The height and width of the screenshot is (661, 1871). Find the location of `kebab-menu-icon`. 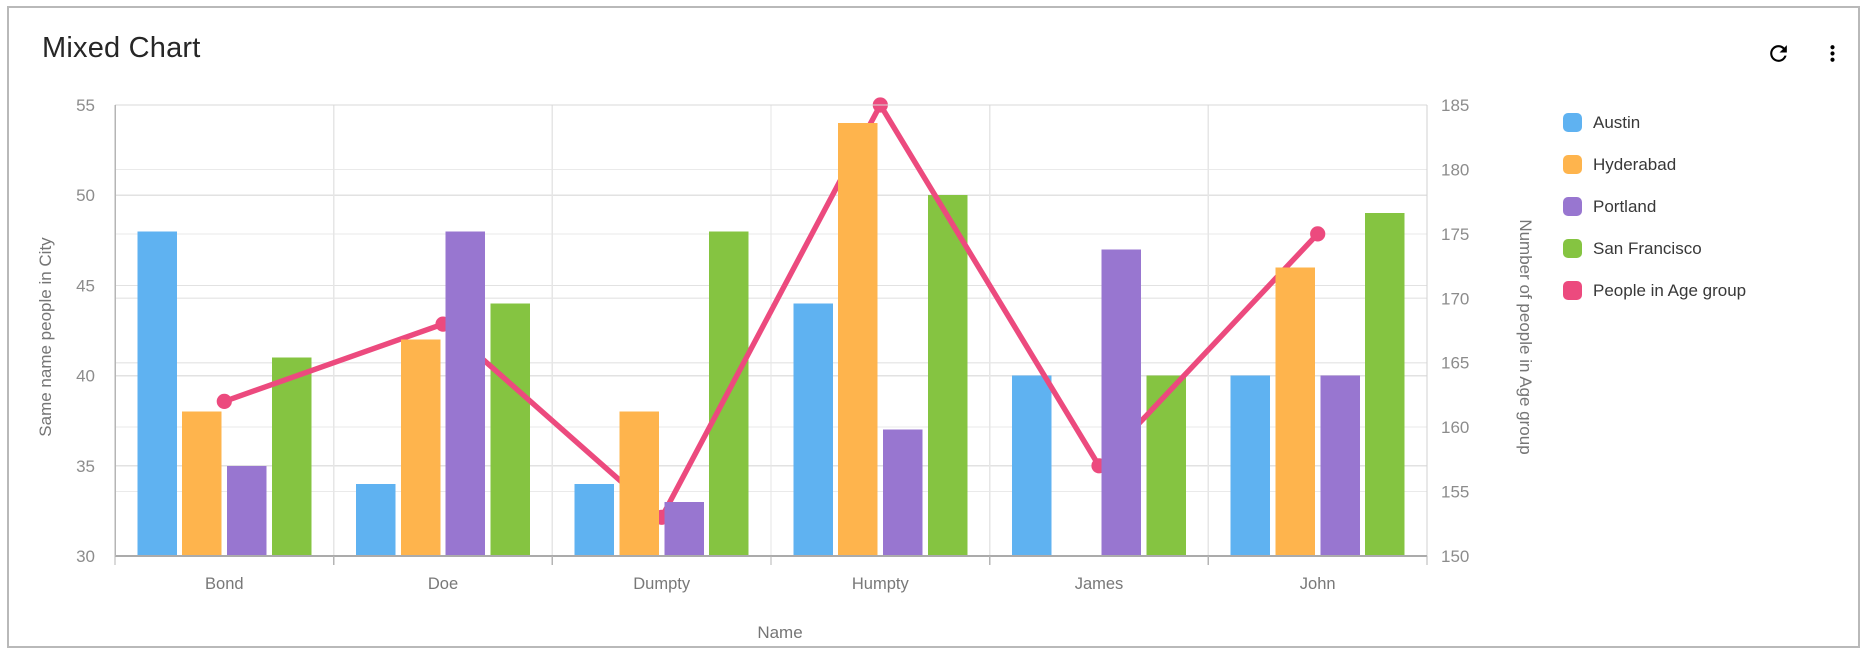

kebab-menu-icon is located at coordinates (1832, 53).